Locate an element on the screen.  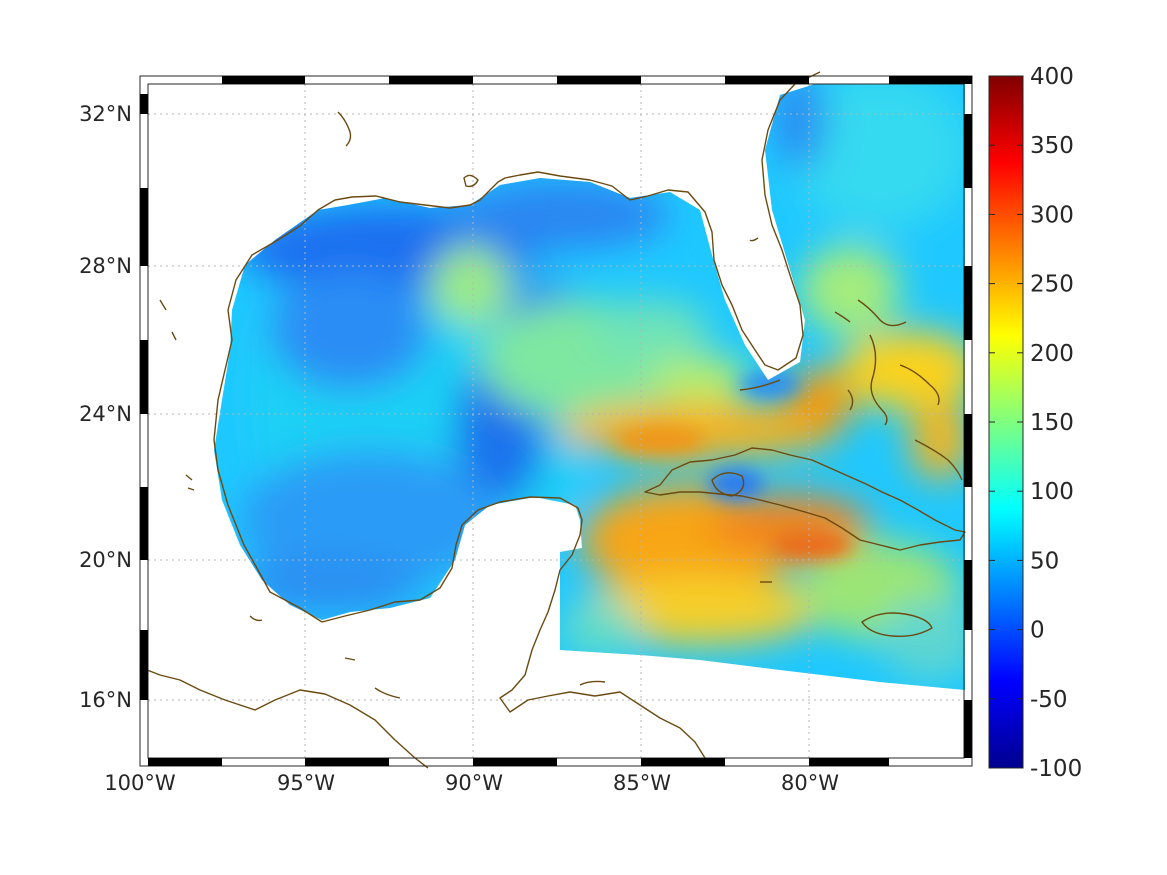
colorbar-ticks is located at coordinates (1006, 422).